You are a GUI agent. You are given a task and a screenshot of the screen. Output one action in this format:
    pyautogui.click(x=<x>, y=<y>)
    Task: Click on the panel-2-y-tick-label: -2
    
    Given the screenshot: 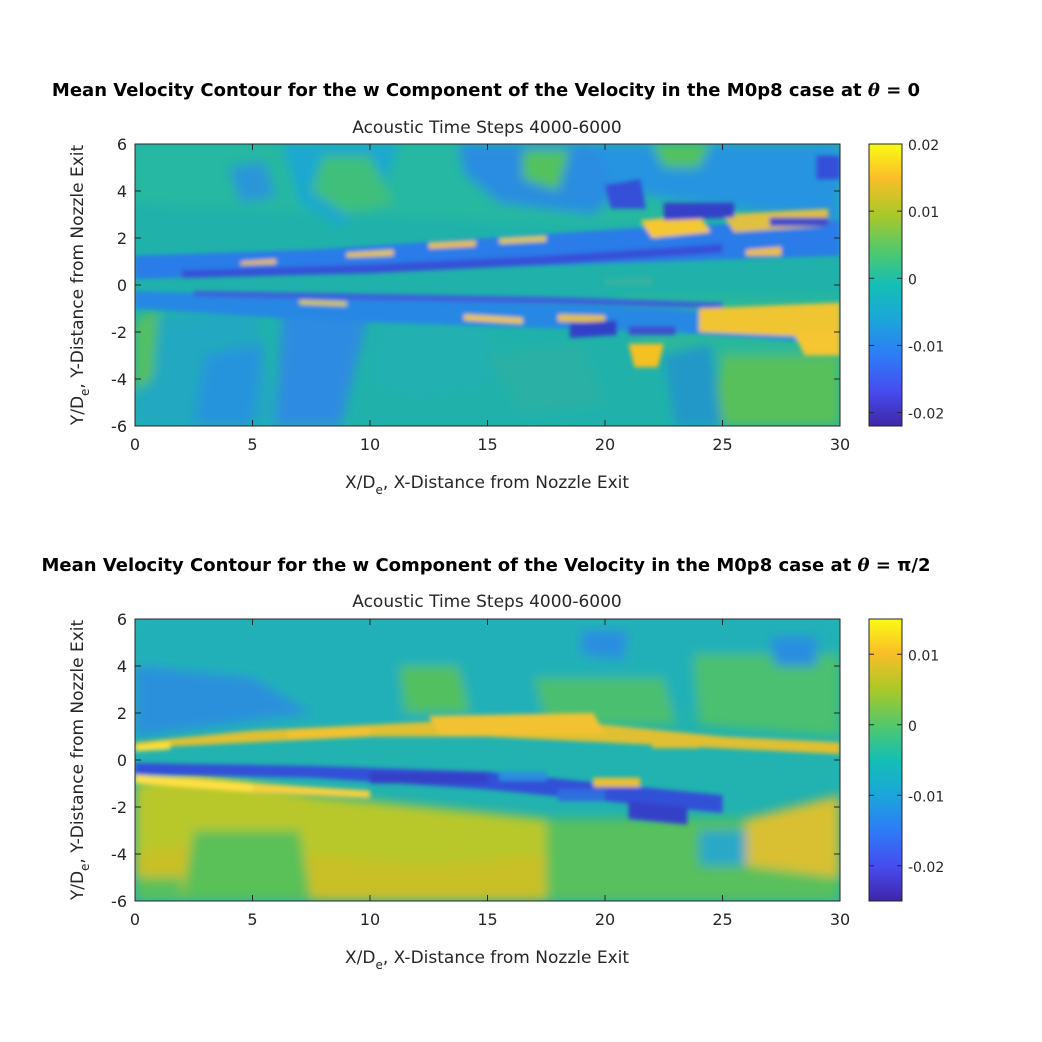 What is the action you would take?
    pyautogui.click(x=119, y=807)
    